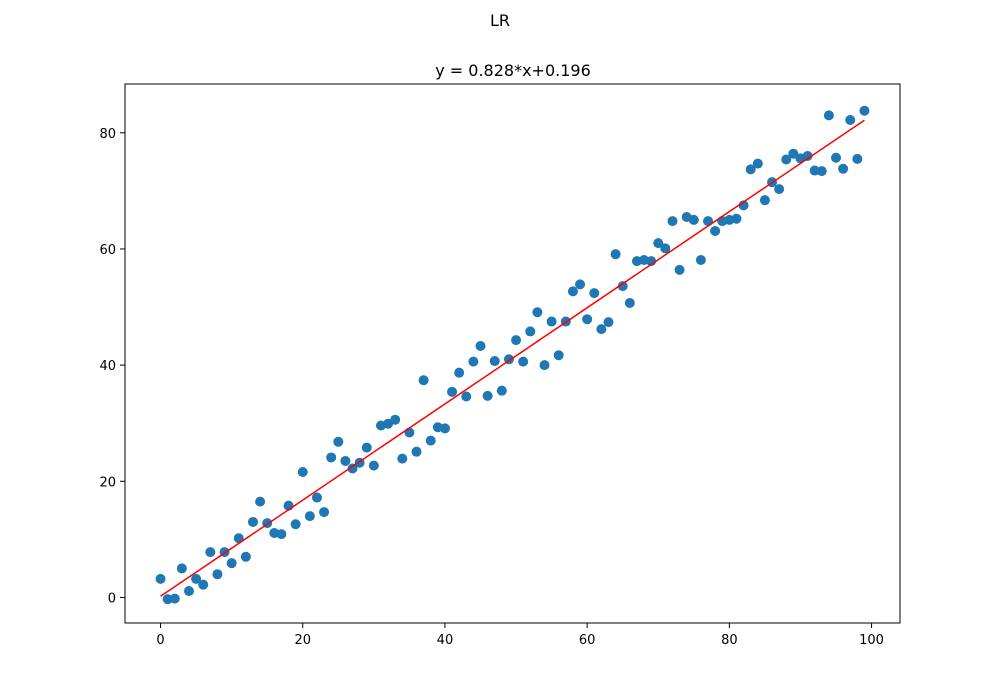  Describe the element at coordinates (160, 640) in the screenshot. I see `x-tick-label: 0` at that location.